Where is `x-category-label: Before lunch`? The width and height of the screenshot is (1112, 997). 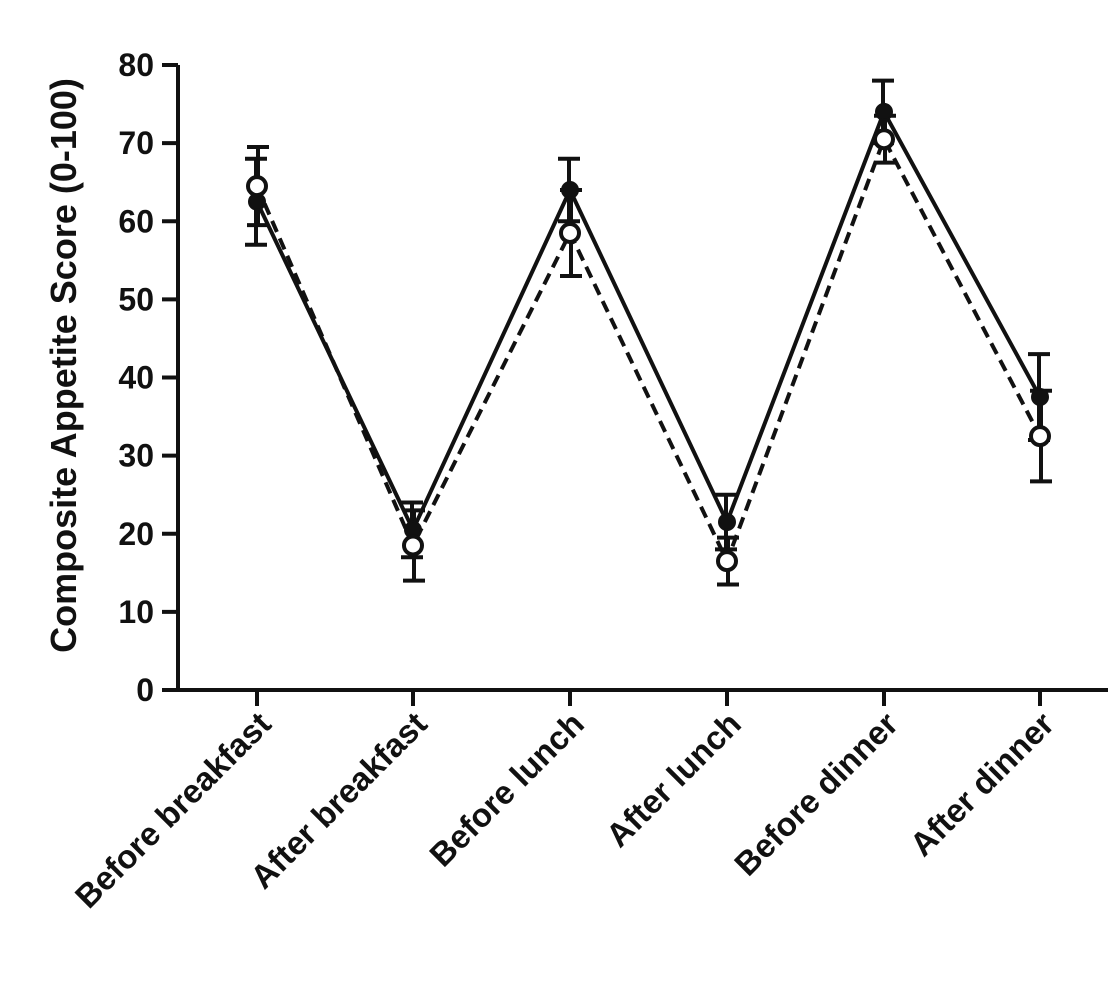
x-category-label: Before lunch is located at coordinates (506, 789).